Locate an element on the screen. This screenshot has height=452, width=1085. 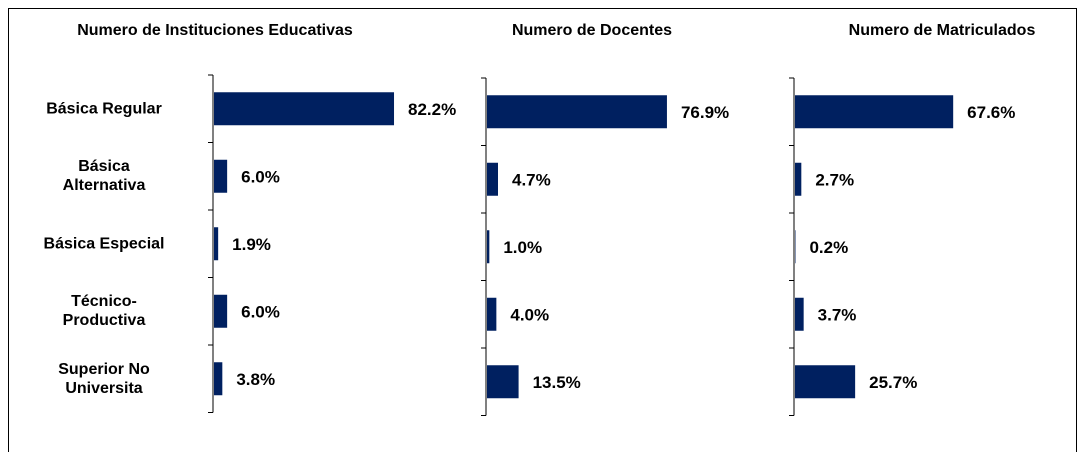
value-label: 25.7% is located at coordinates (893, 382).